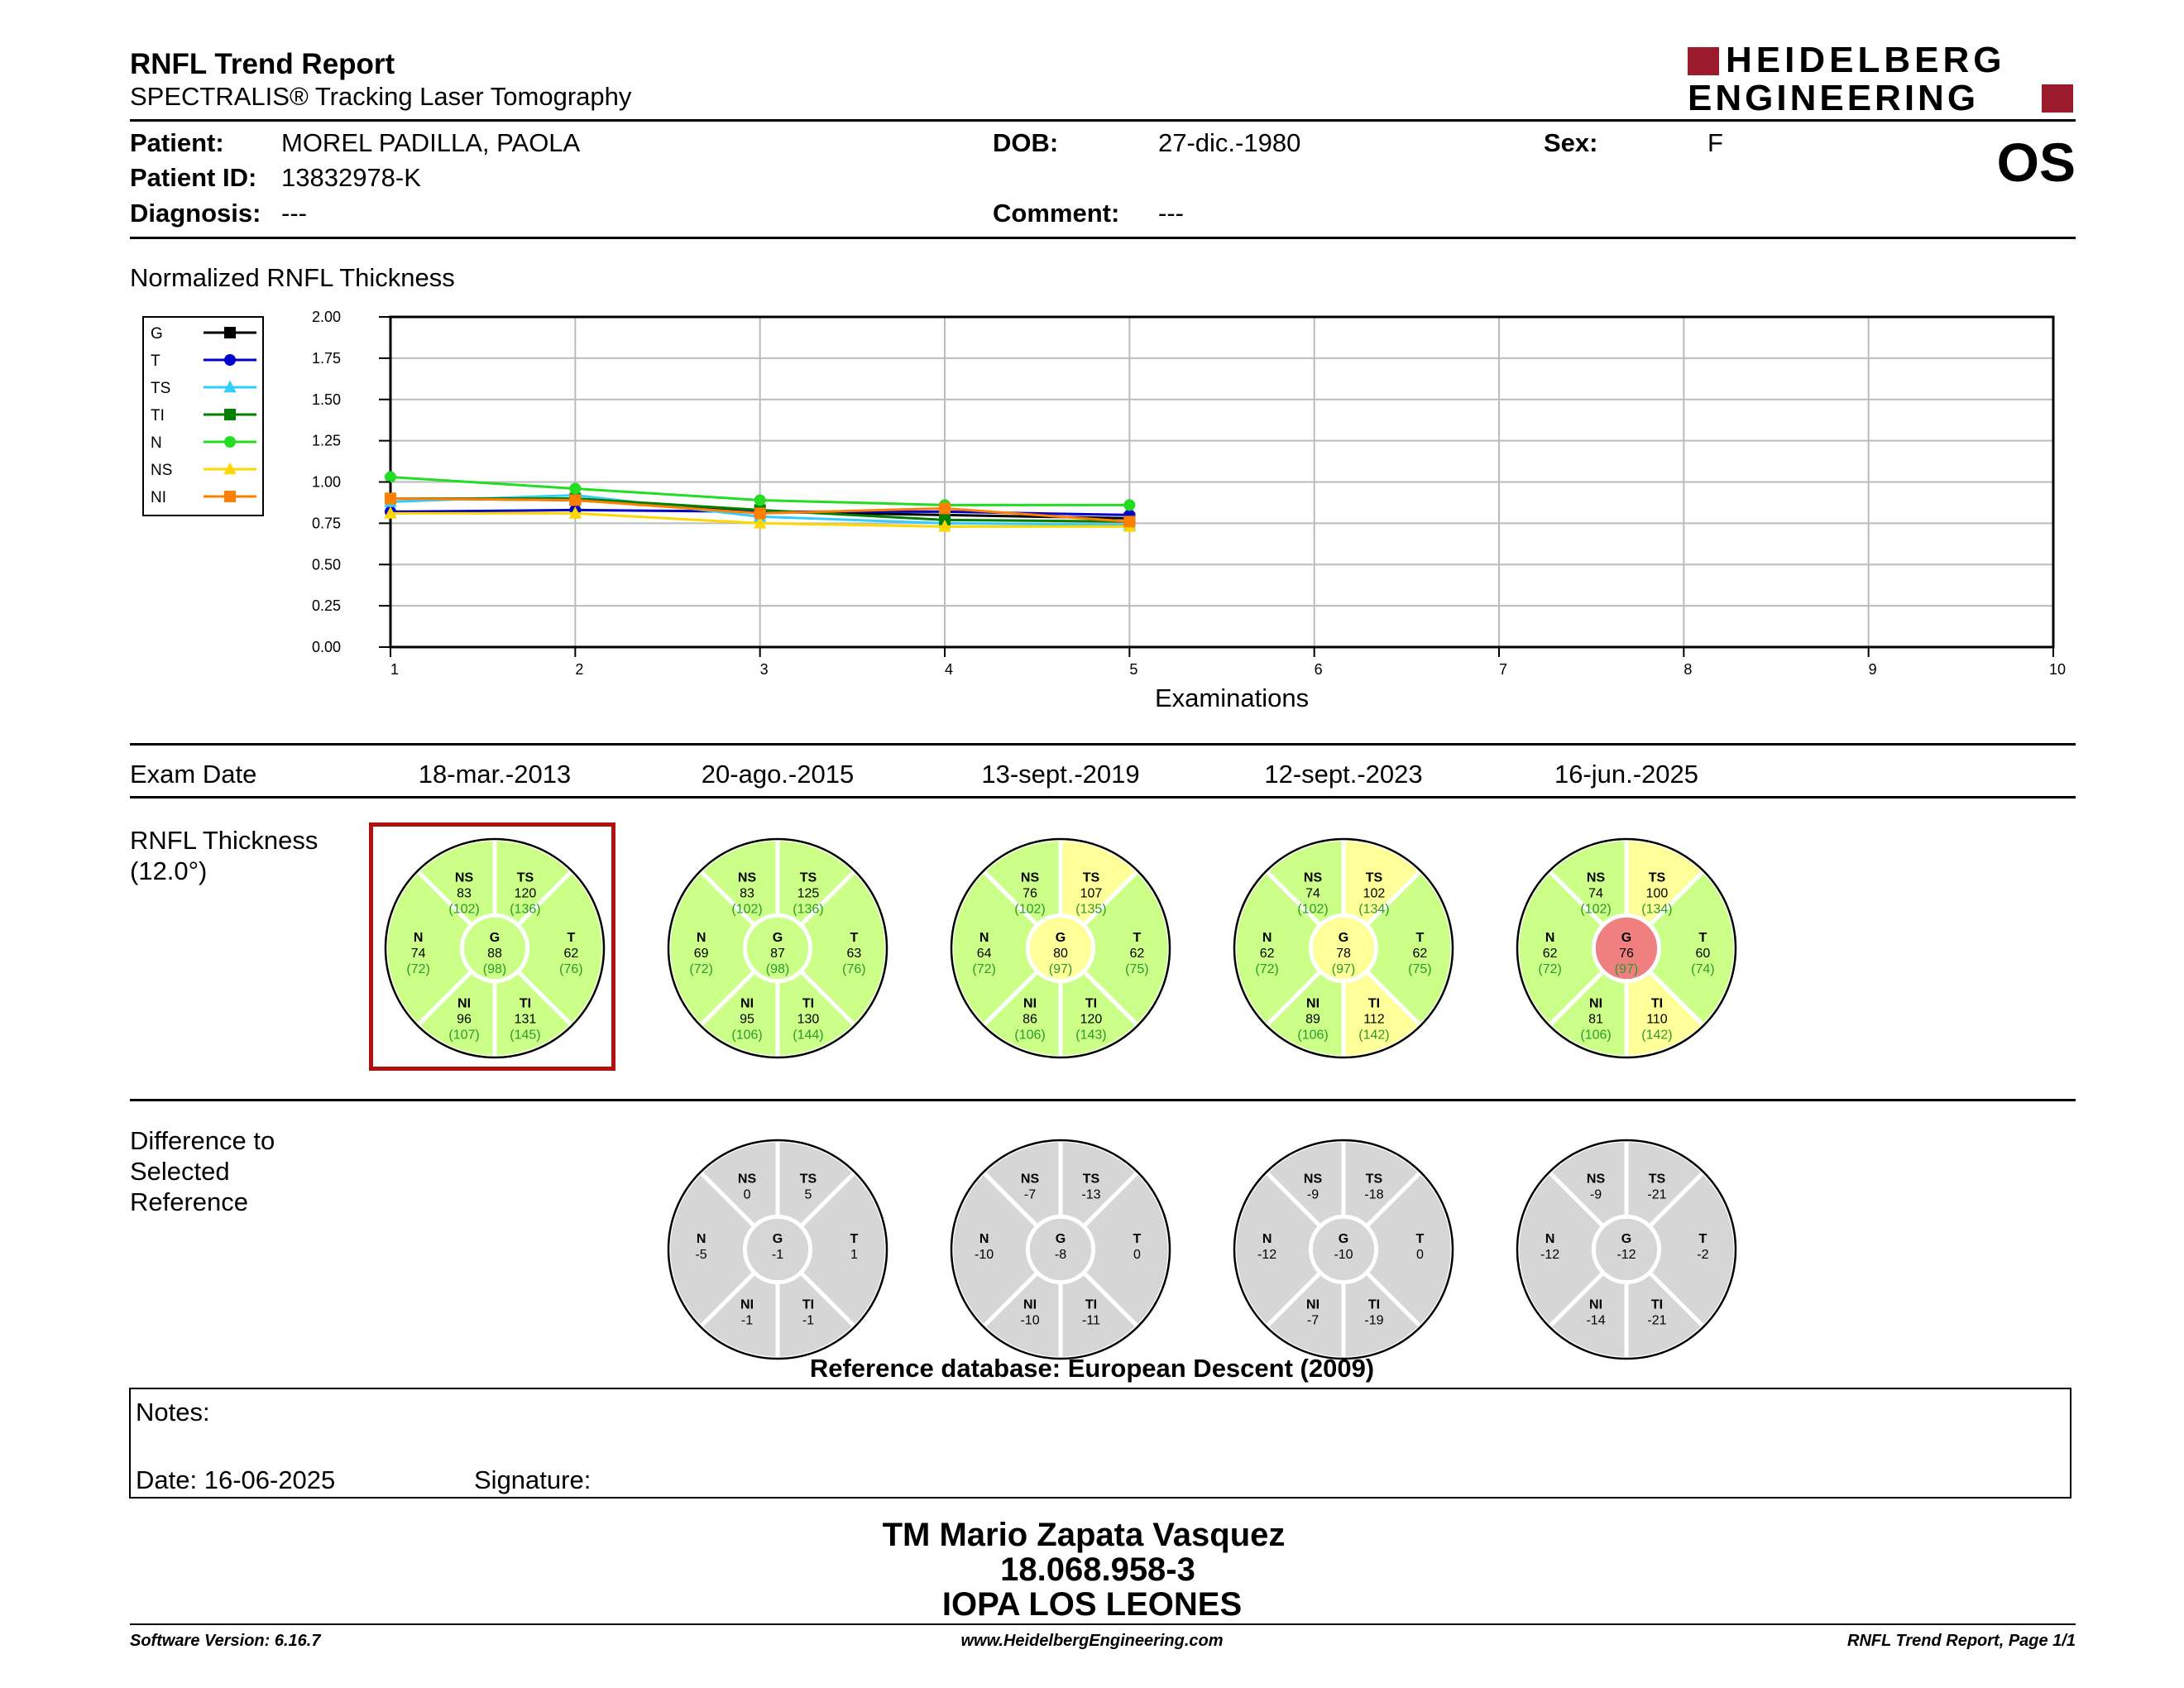  I want to click on sector-value: 76, so click(1030, 893).